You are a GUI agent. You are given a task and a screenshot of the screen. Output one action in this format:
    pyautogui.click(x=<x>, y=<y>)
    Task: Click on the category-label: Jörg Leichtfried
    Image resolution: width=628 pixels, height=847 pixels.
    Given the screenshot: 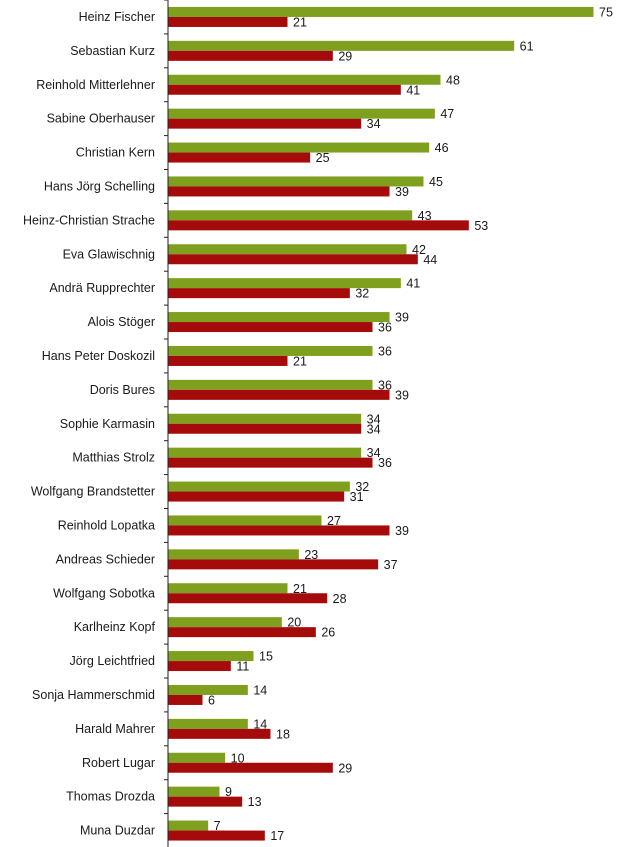 What is the action you would take?
    pyautogui.click(x=113, y=661)
    